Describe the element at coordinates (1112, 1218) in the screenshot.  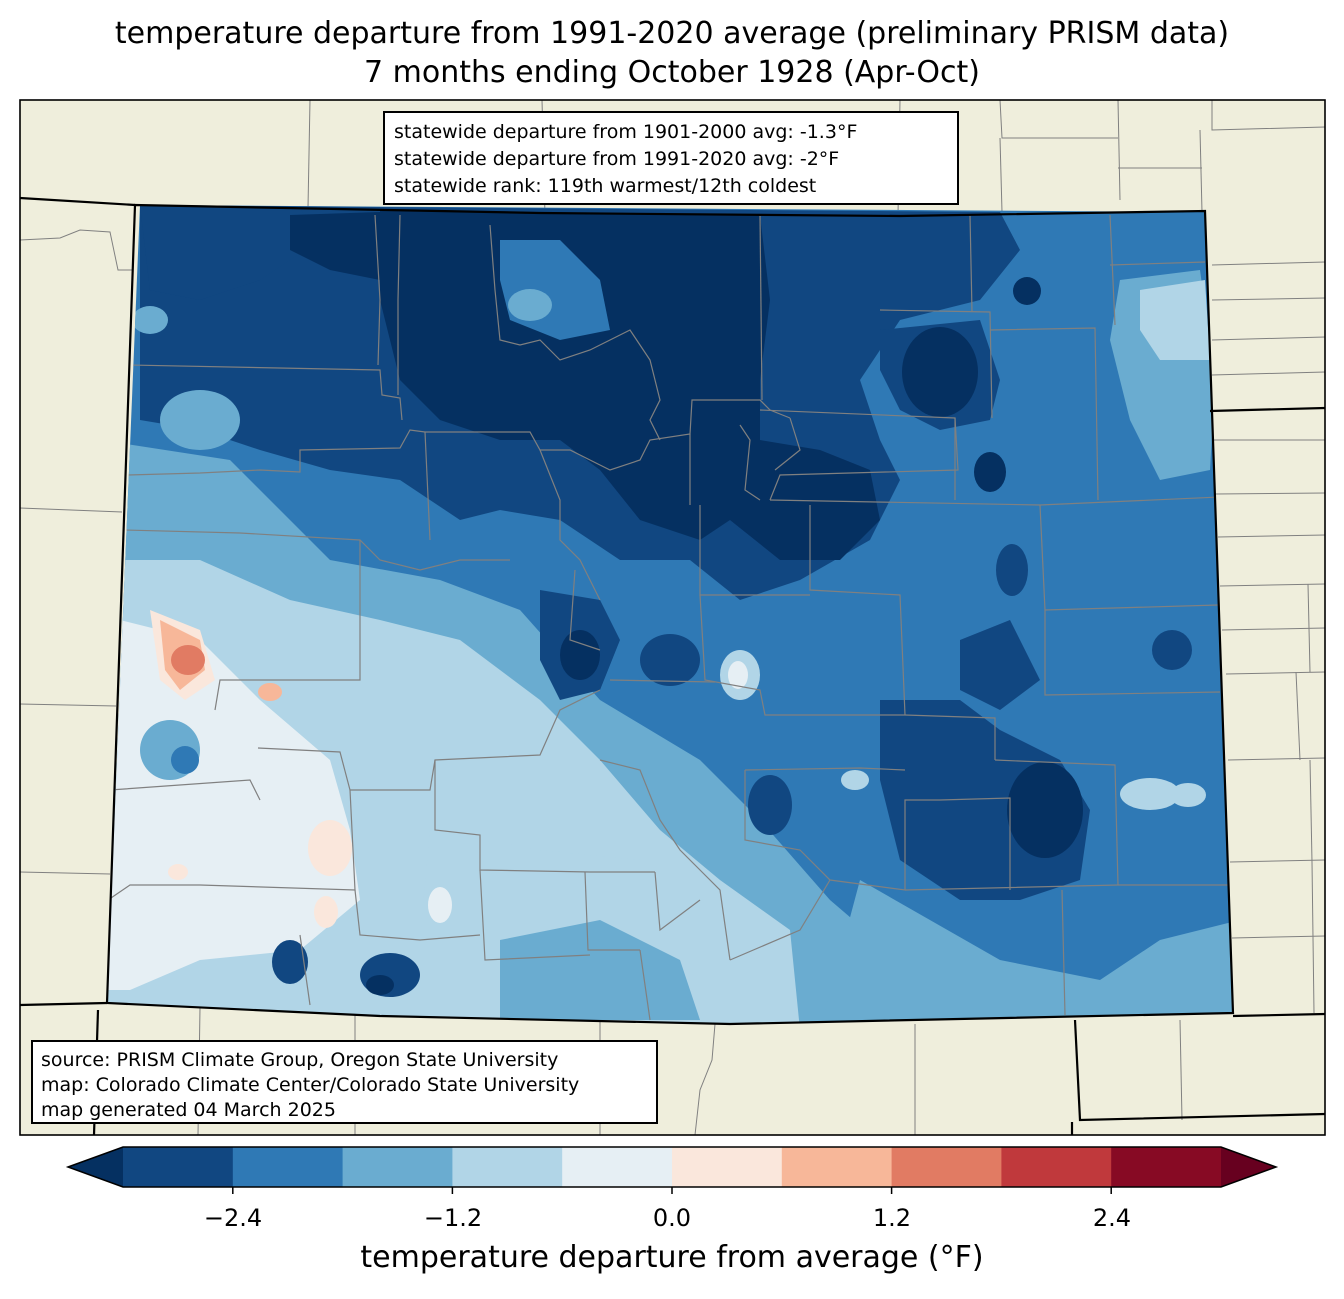
I see `colorbar-tick-label: 2.4` at that location.